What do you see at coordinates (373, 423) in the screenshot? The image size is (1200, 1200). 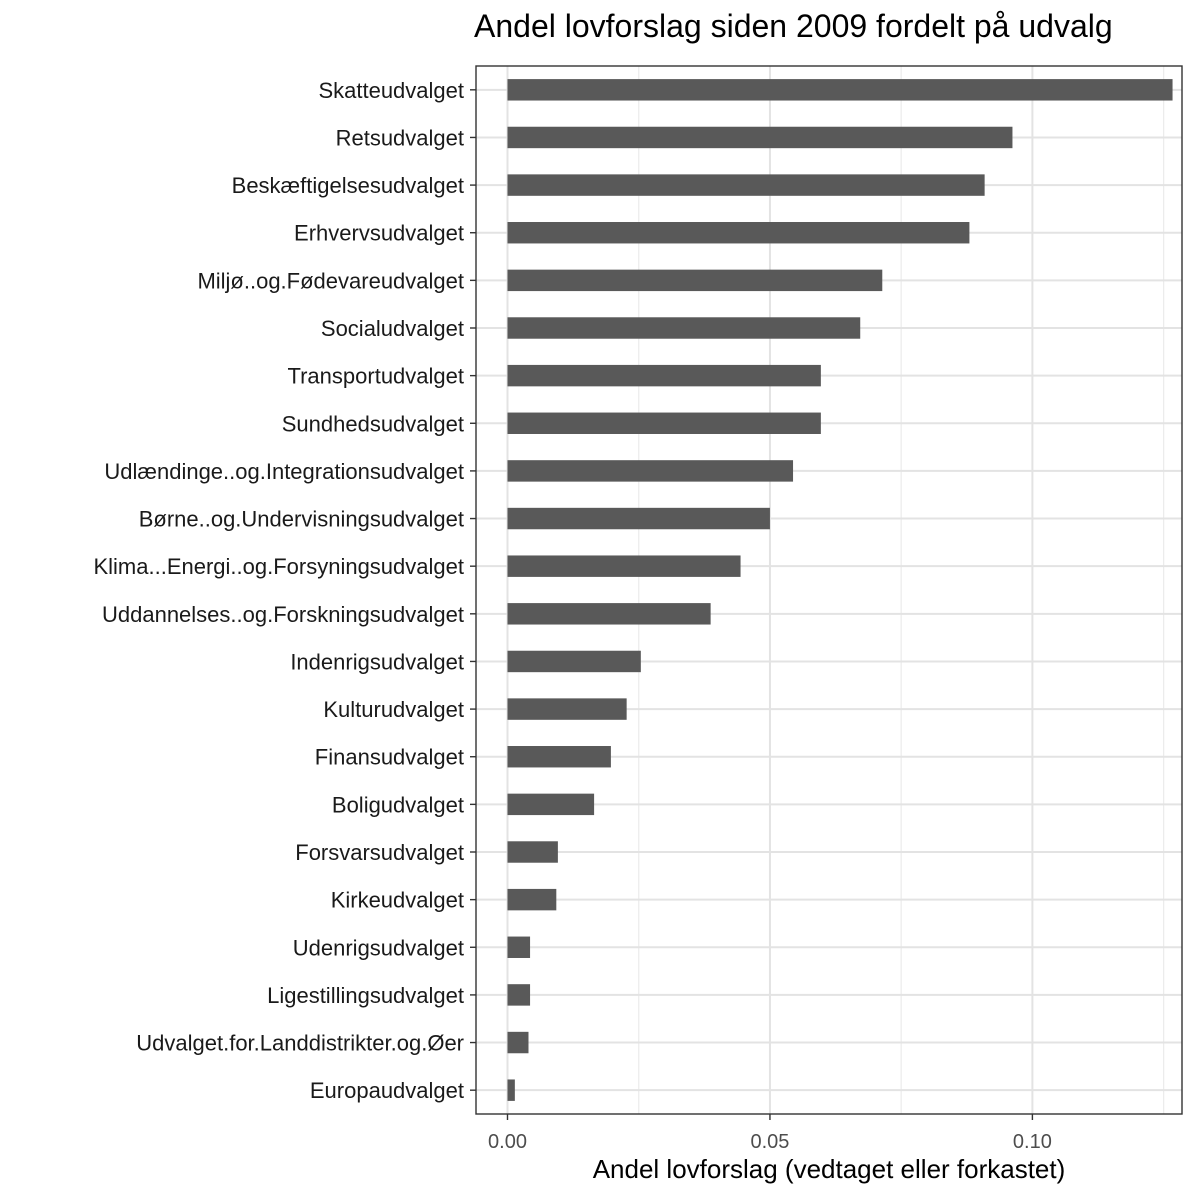 I see `y-tick-label: Sundhedsudvalget` at bounding box center [373, 423].